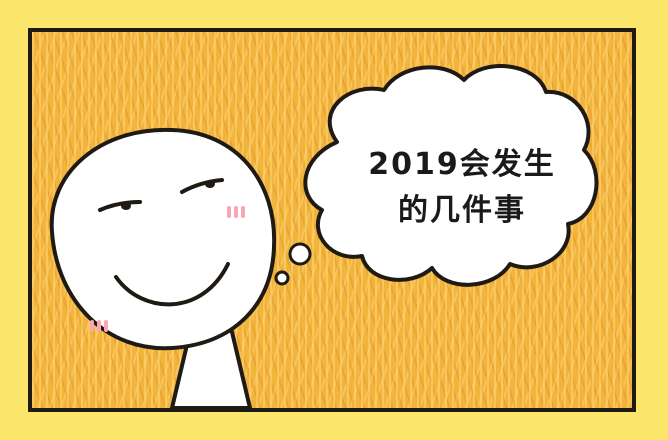 This screenshot has height=440, width=668. What do you see at coordinates (462, 188) in the screenshot?
I see `speech-bubble-text: 2019会发生 的几件事` at bounding box center [462, 188].